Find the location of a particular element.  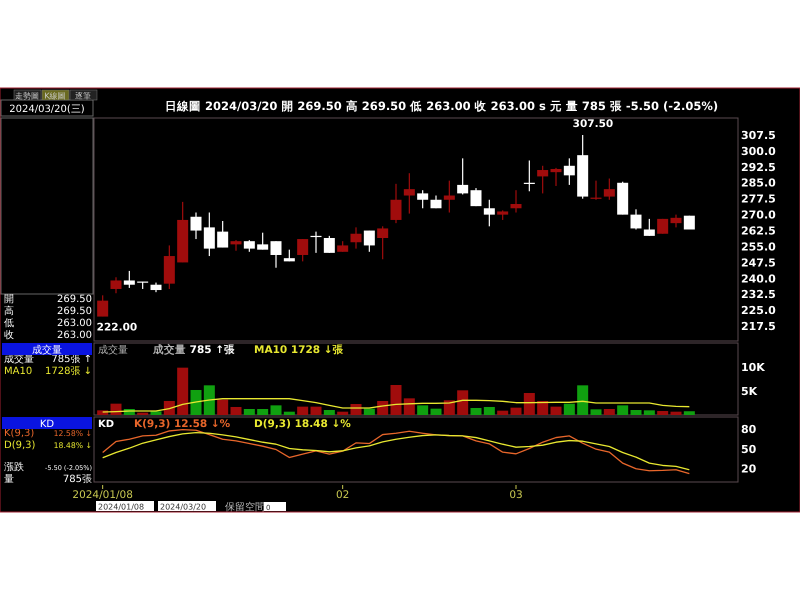

y-tick-label: 20 is located at coordinates (749, 469).